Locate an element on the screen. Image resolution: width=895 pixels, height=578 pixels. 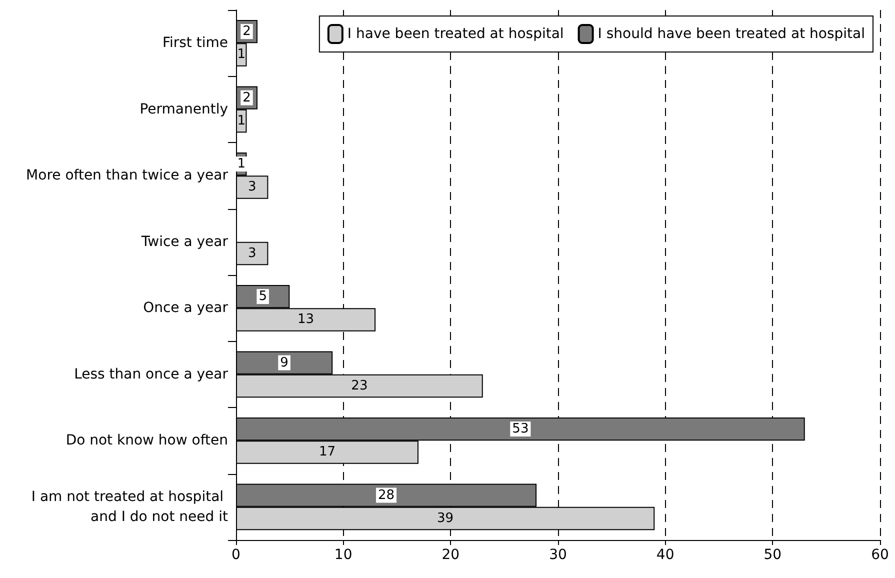
x-tick-label: 10 is located at coordinates (343, 555).